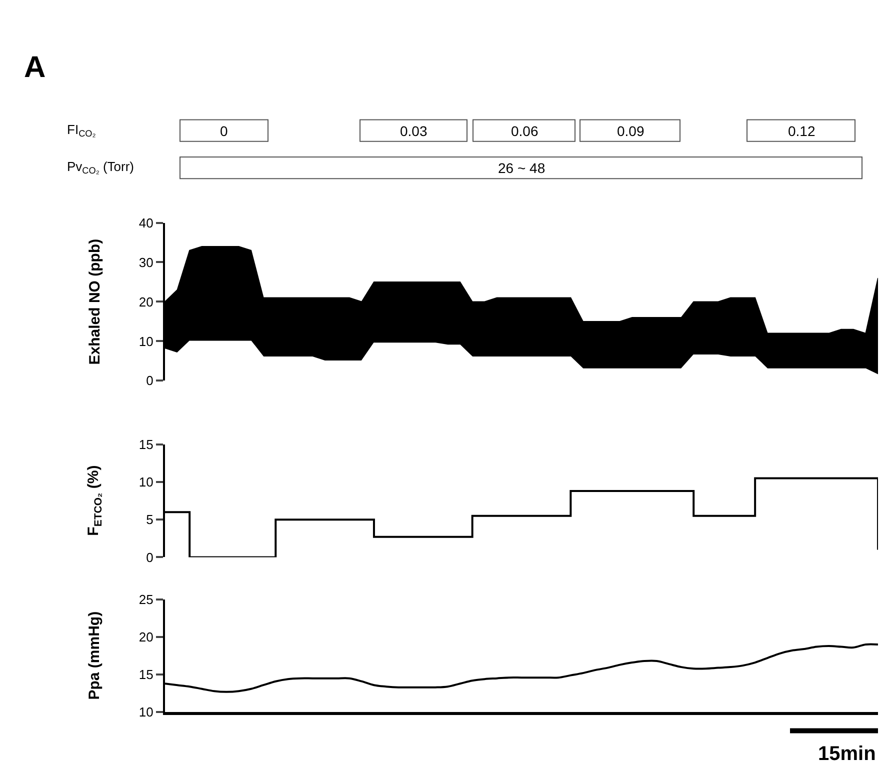 The width and height of the screenshot is (893, 780). Describe the element at coordinates (95, 301) in the screenshot. I see `y-axis-title: Exhaled NO (ppb)` at that location.